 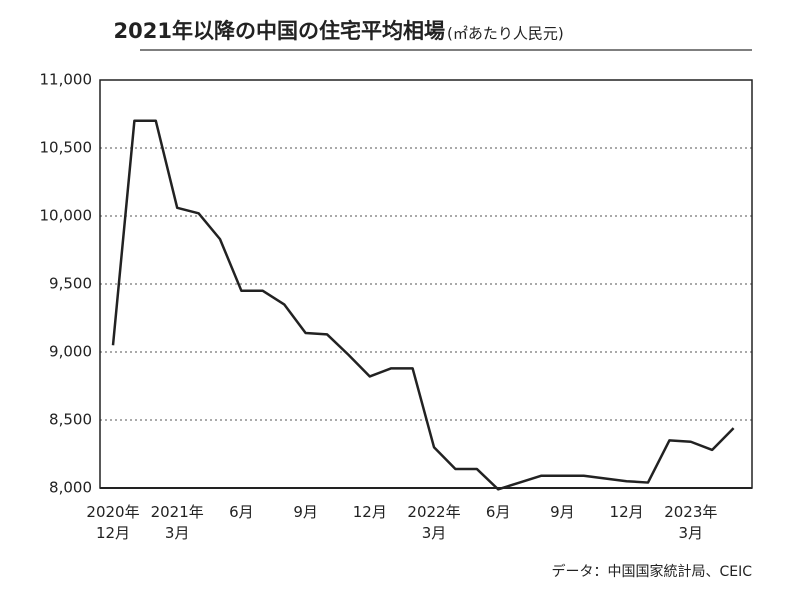 What do you see at coordinates (70, 420) in the screenshot?
I see `y-tick-label: 8,500` at bounding box center [70, 420].